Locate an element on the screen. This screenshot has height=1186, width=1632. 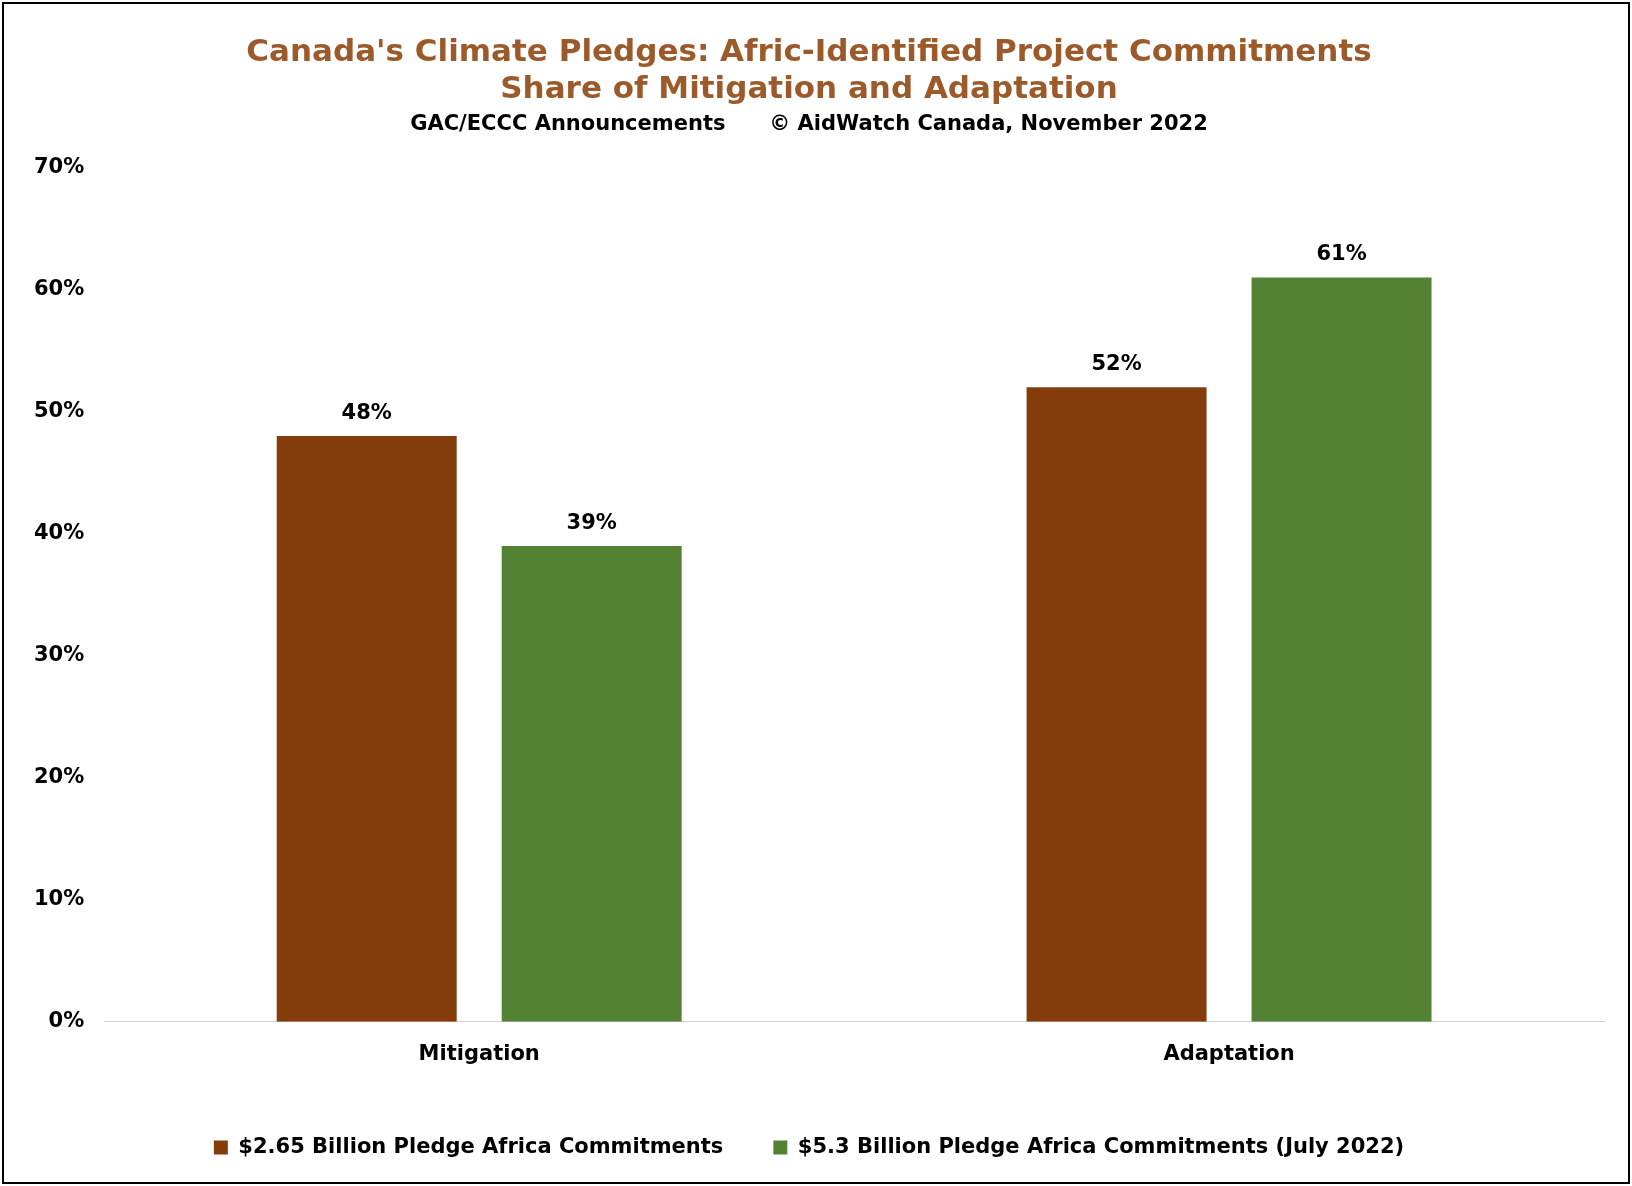
text: 48% is located at coordinates (366, 412).